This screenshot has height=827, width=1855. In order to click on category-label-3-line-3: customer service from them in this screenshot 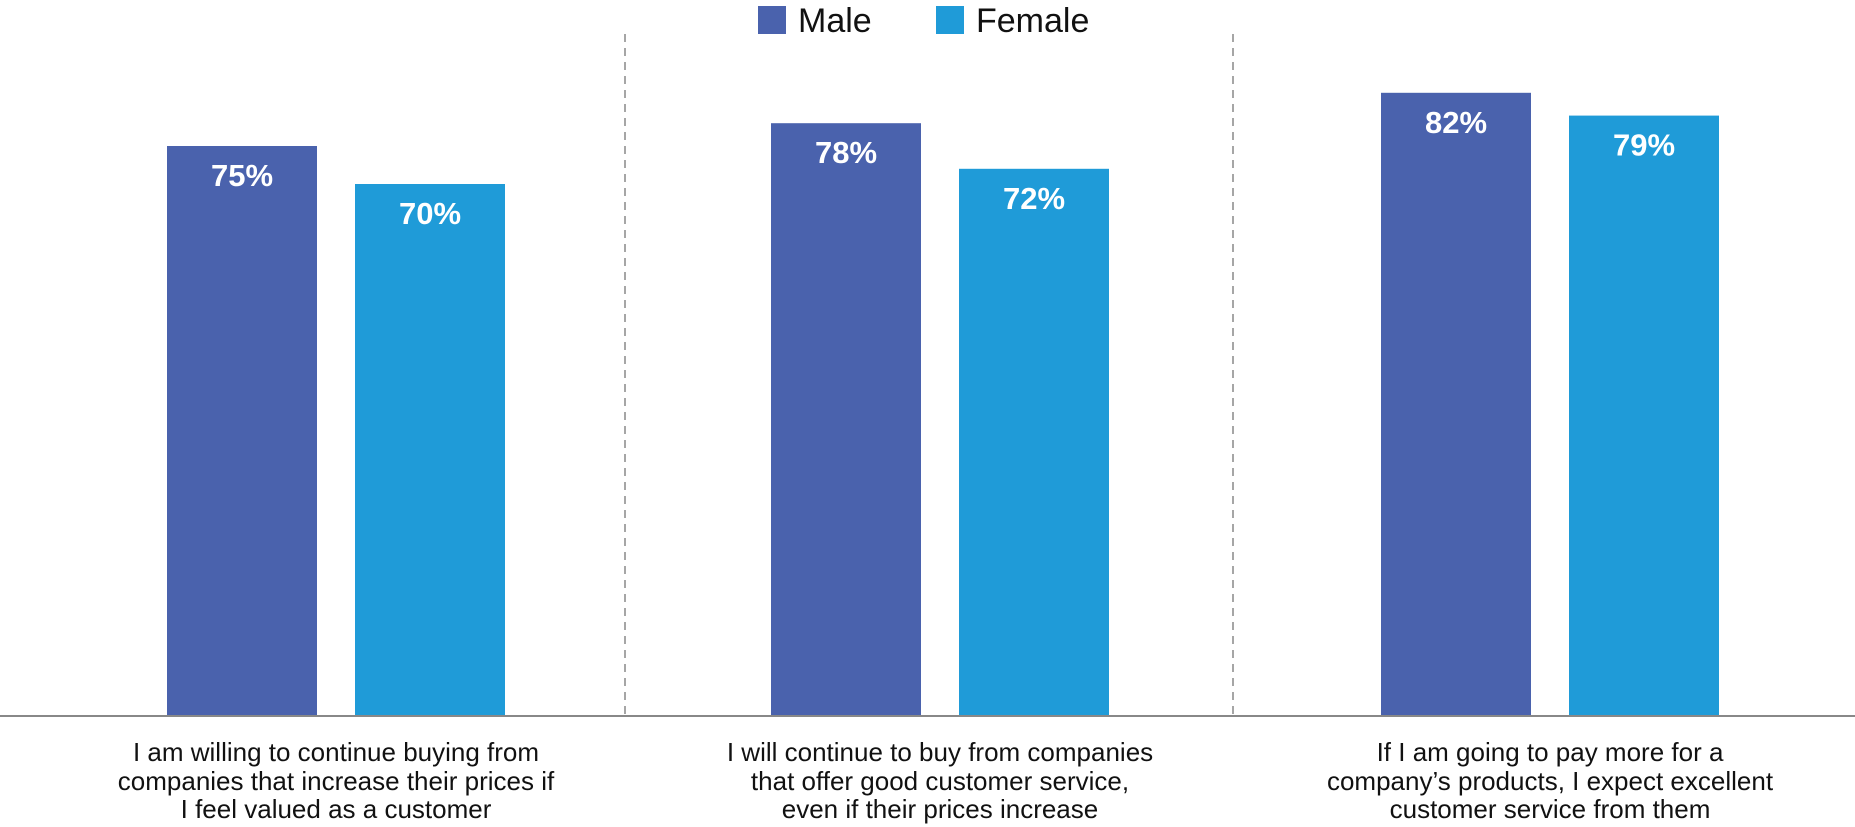, I will do `click(1550, 809)`.